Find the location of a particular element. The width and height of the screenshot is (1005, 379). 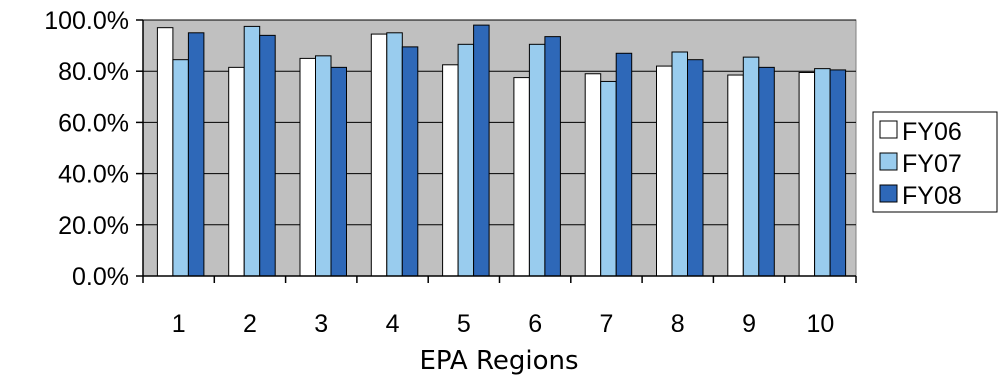

legend-label-fy07: FY07 is located at coordinates (932, 164).